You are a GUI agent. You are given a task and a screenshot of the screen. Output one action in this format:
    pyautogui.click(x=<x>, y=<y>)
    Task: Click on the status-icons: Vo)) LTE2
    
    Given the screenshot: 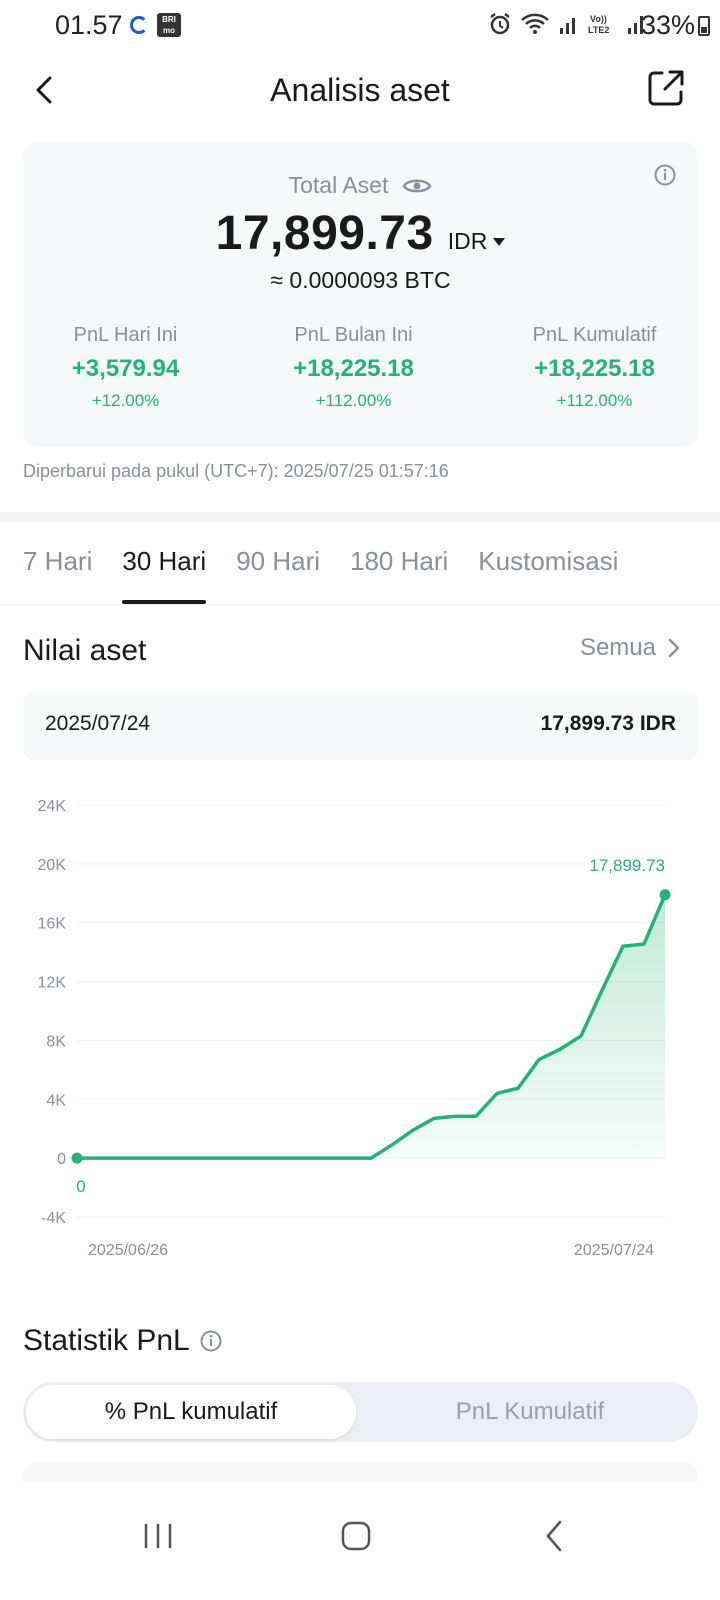 What is the action you would take?
    pyautogui.click(x=568, y=24)
    